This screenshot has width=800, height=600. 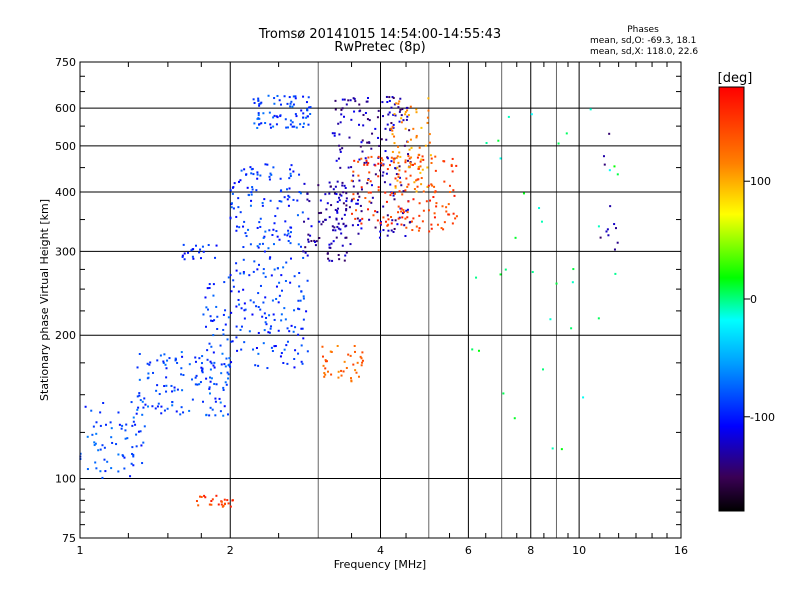 What do you see at coordinates (760, 181) in the screenshot?
I see `colorbar-tick-label: 100` at bounding box center [760, 181].